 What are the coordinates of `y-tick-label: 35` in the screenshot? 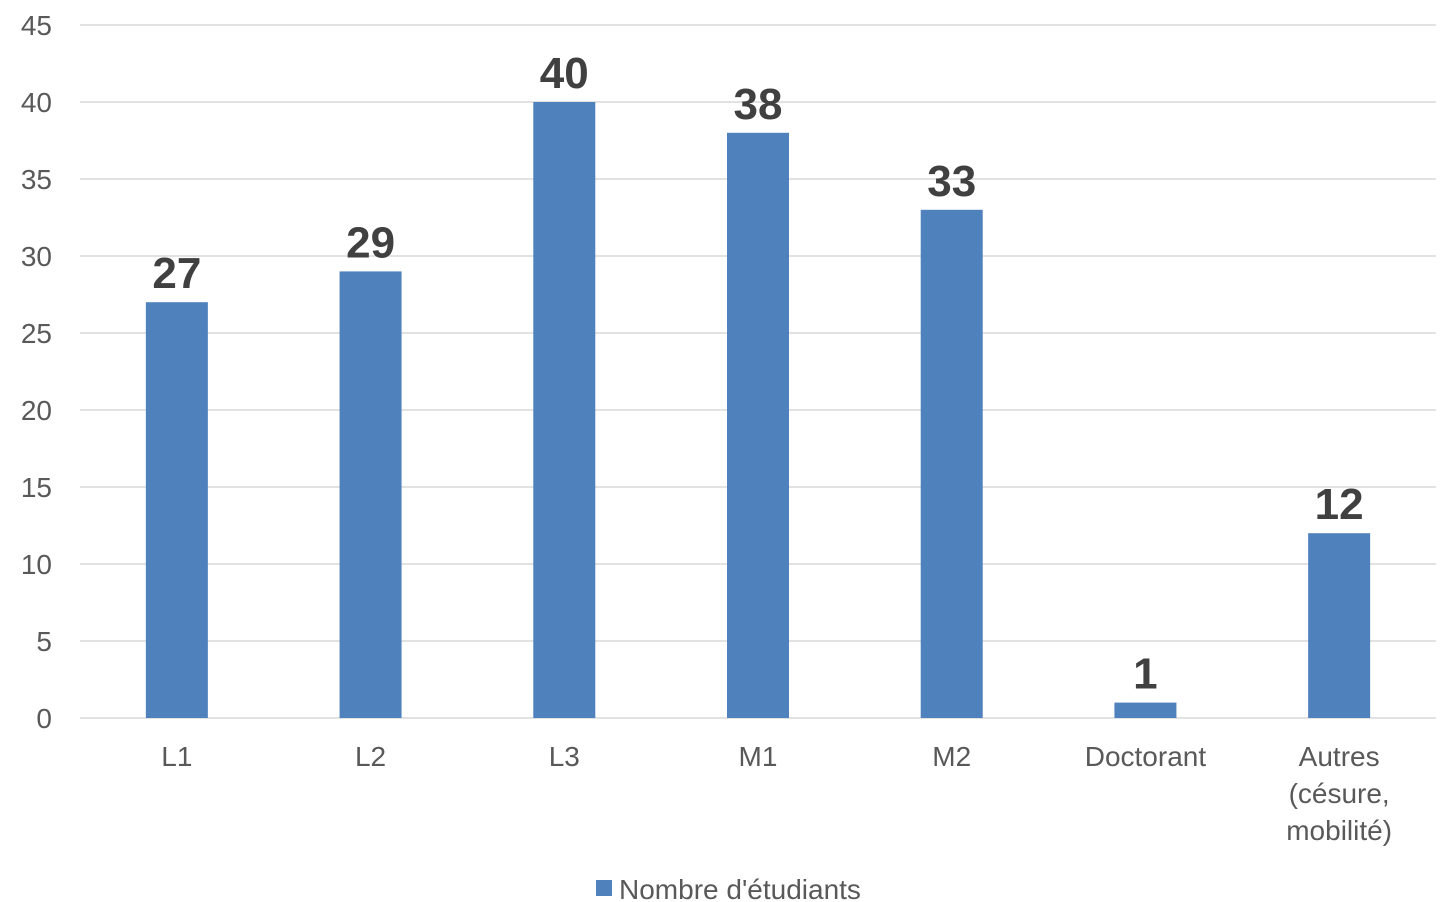 It's located at (36, 179).